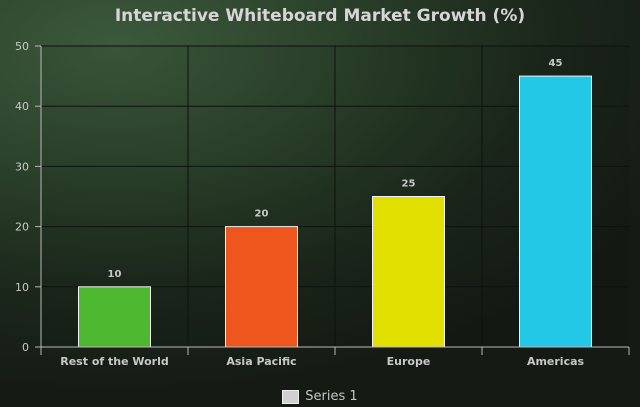 The width and height of the screenshot is (640, 407). What do you see at coordinates (320, 16) in the screenshot?
I see `chart-title: Interactive Whiteboard Market Growth (%)` at bounding box center [320, 16].